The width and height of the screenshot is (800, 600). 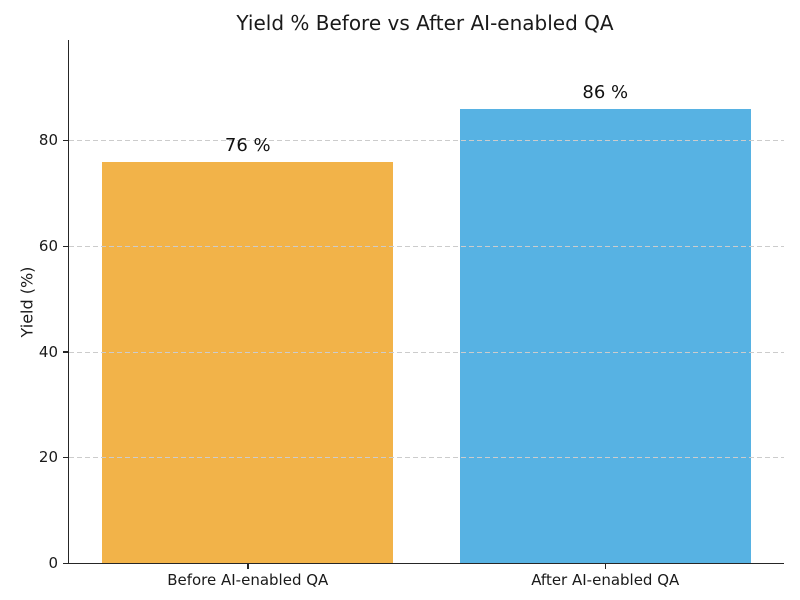 What do you see at coordinates (48, 457) in the screenshot?
I see `y-tick-label-20: 20` at bounding box center [48, 457].